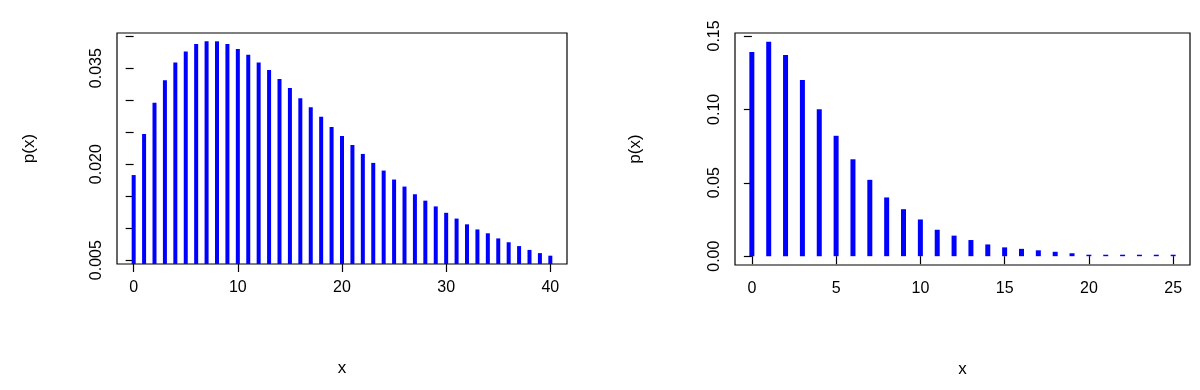 Image resolution: width=1200 pixels, height=390 pixels. Describe the element at coordinates (713, 256) in the screenshot. I see `y-tick-label: 0.00` at that location.